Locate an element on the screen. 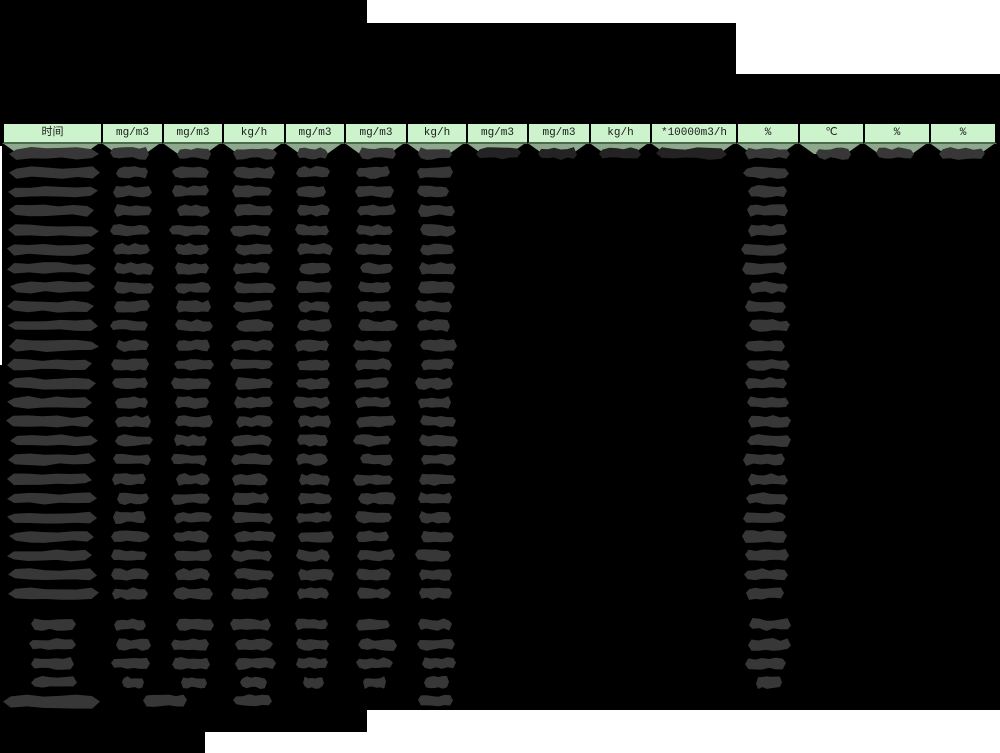 The height and width of the screenshot is (753, 1000). column-header-percent-1: % is located at coordinates (767, 133).